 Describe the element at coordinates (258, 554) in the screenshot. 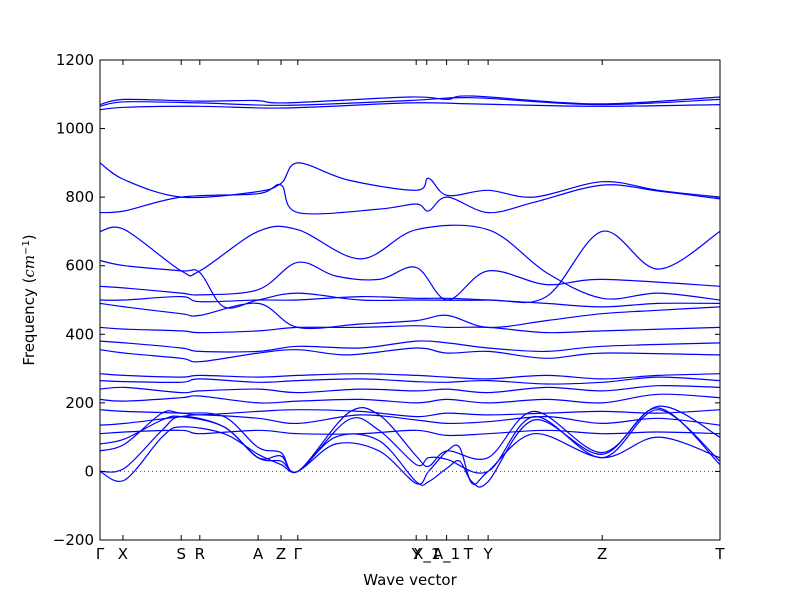

I see `x-tick-label: A` at that location.